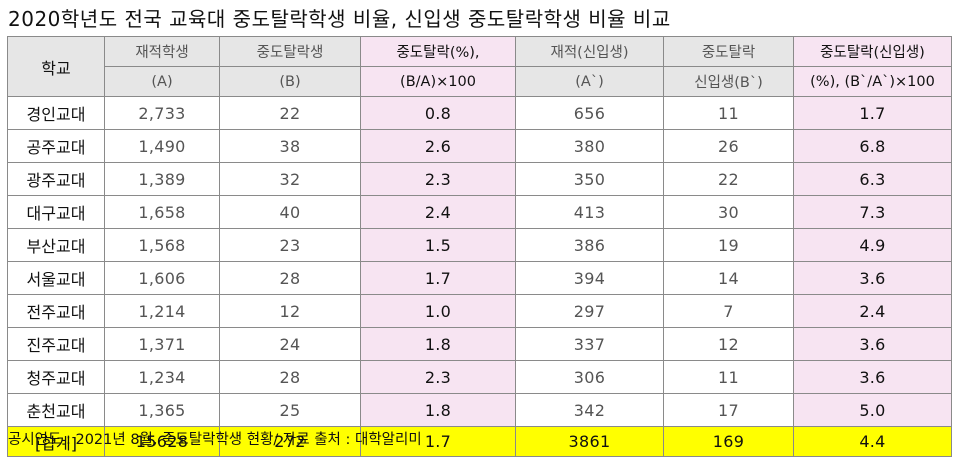  What do you see at coordinates (728, 51) in the screenshot?
I see `header-fresh-dropout: 중도탈락` at bounding box center [728, 51].